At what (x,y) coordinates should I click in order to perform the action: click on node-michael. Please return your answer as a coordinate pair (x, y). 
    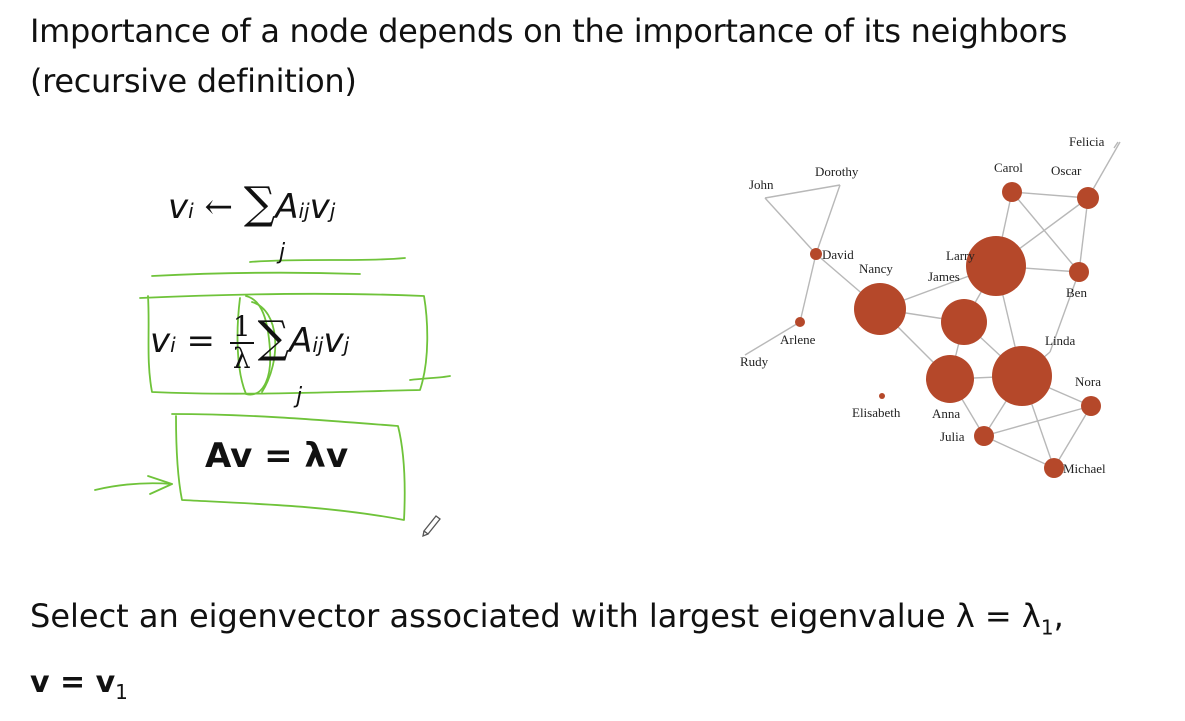
    Looking at the image, I should click on (1054, 468).